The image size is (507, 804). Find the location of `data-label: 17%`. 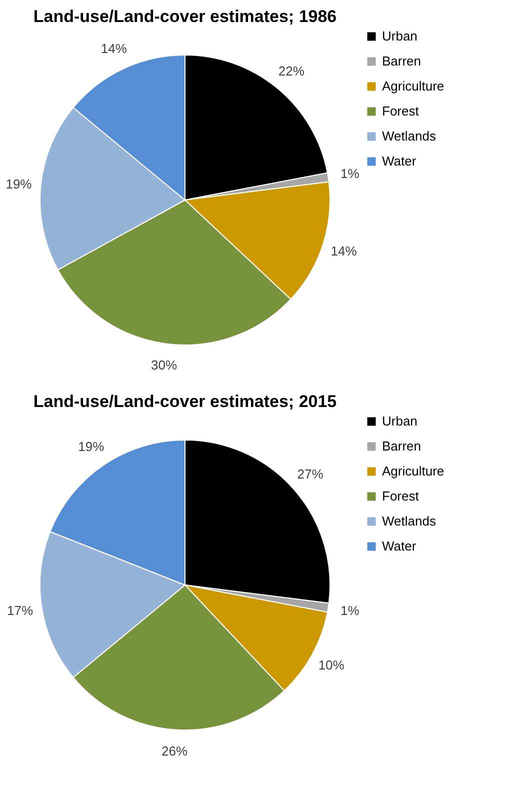

data-label: 17% is located at coordinates (20, 610).